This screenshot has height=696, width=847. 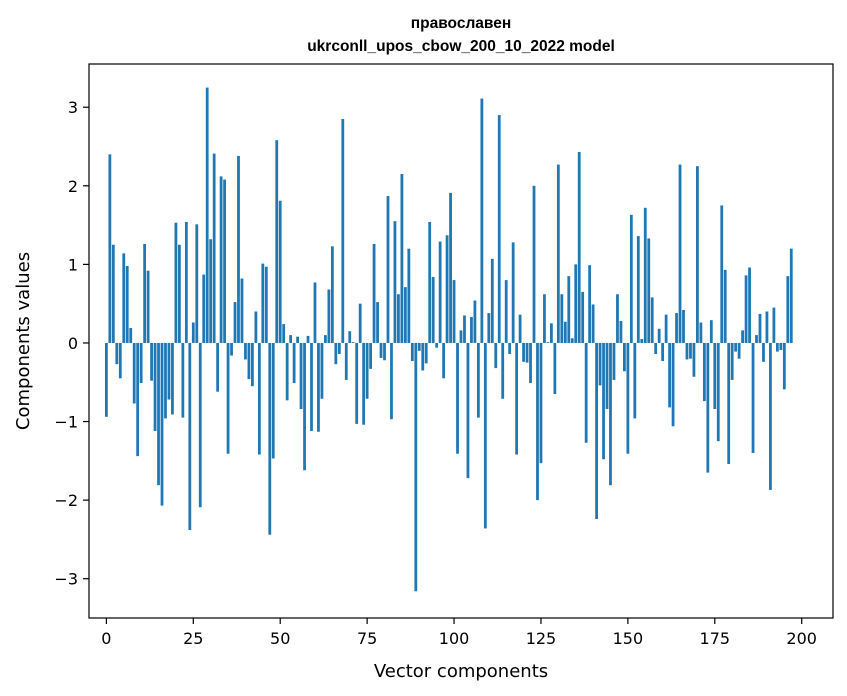 What do you see at coordinates (193, 638) in the screenshot?
I see `x-tick-label: 25` at bounding box center [193, 638].